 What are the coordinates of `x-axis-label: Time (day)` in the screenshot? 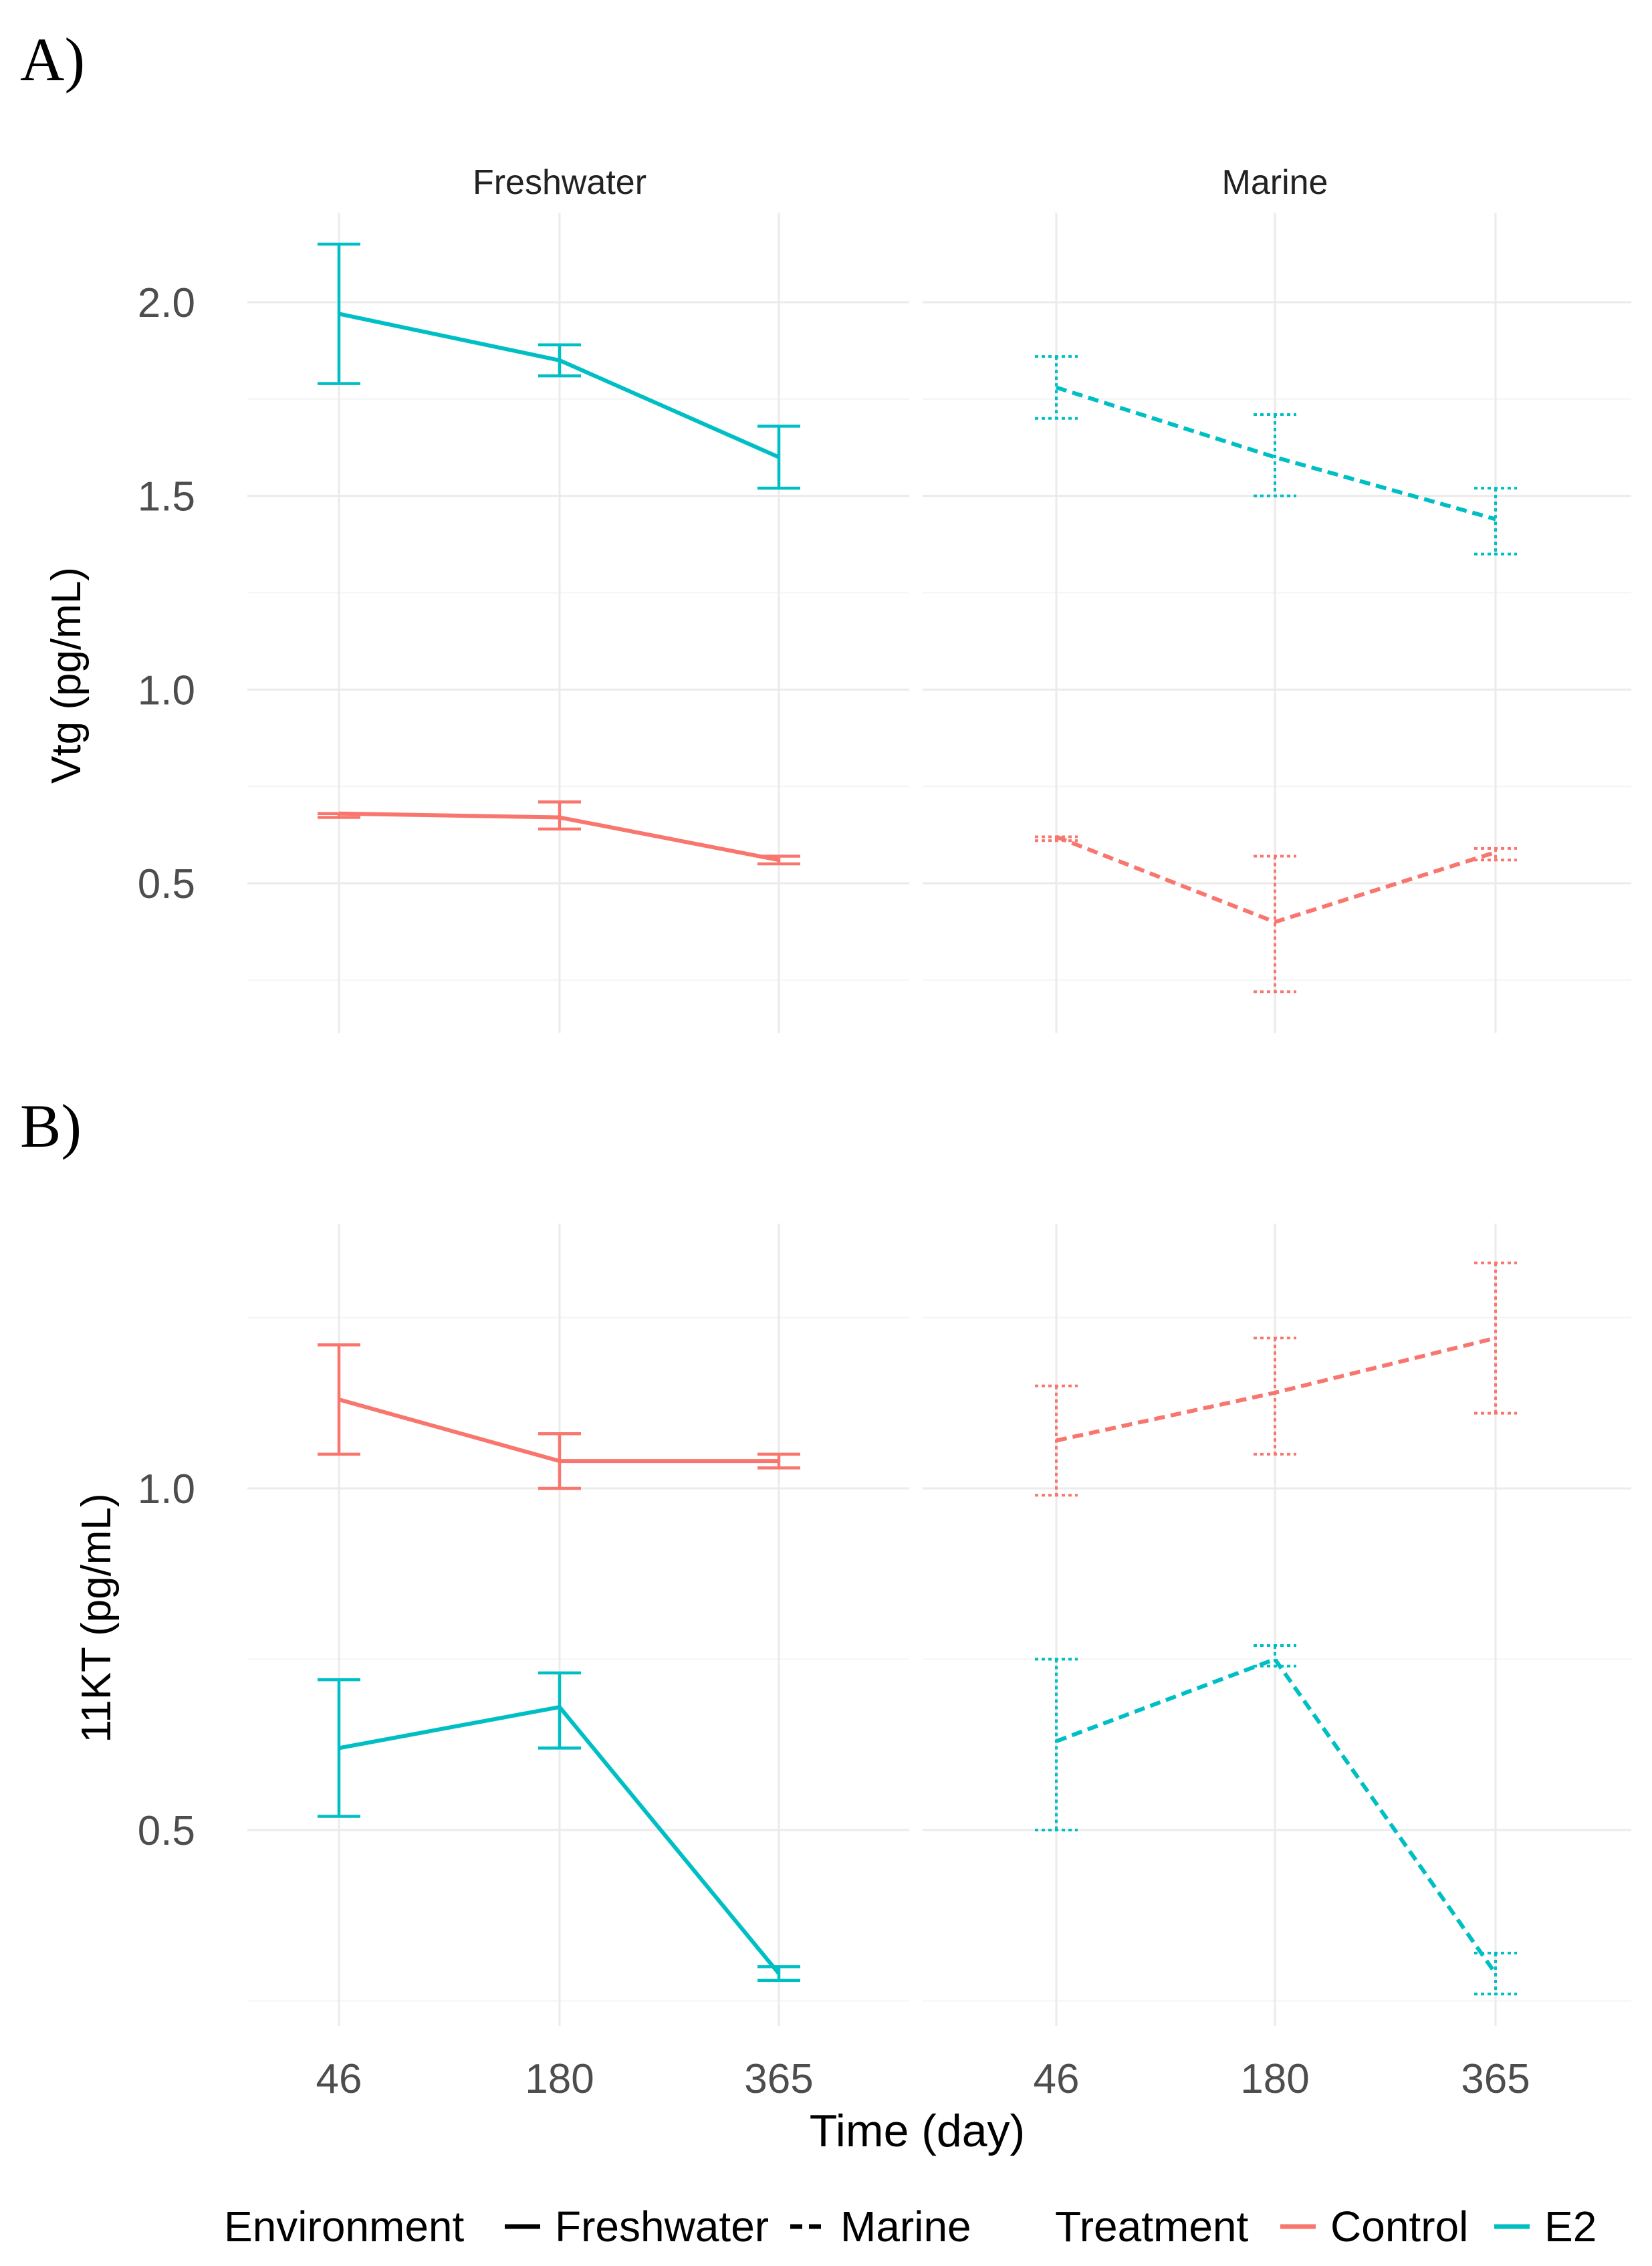 It's located at (917, 2131).